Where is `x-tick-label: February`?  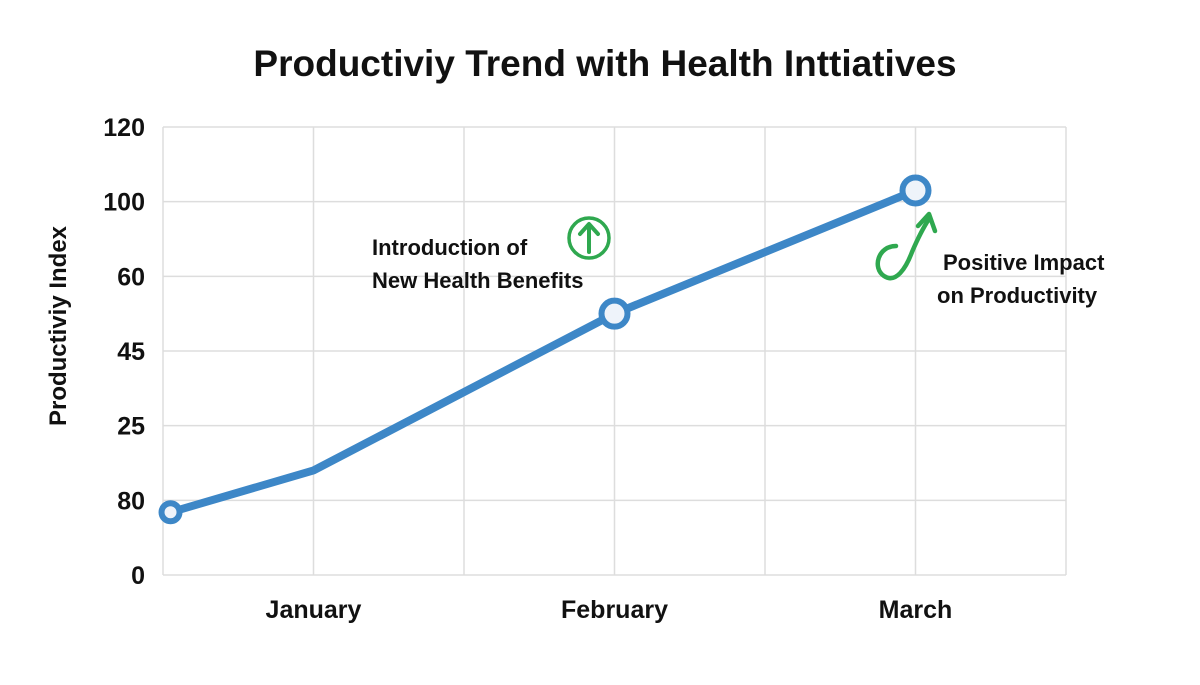
x-tick-label: February is located at coordinates (614, 610).